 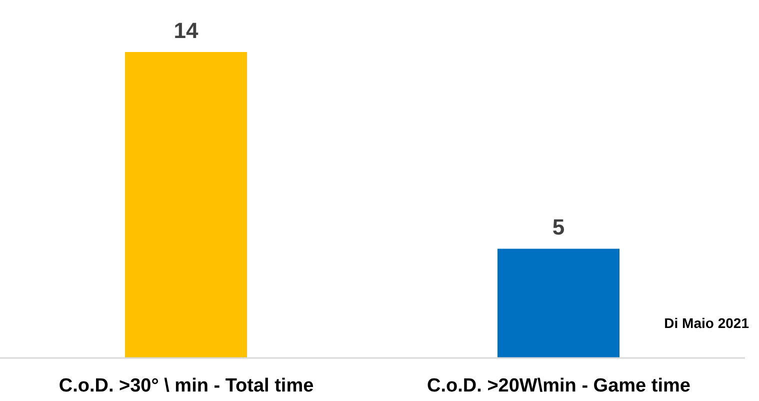 What do you see at coordinates (558, 227) in the screenshot?
I see `data-label: 5` at bounding box center [558, 227].